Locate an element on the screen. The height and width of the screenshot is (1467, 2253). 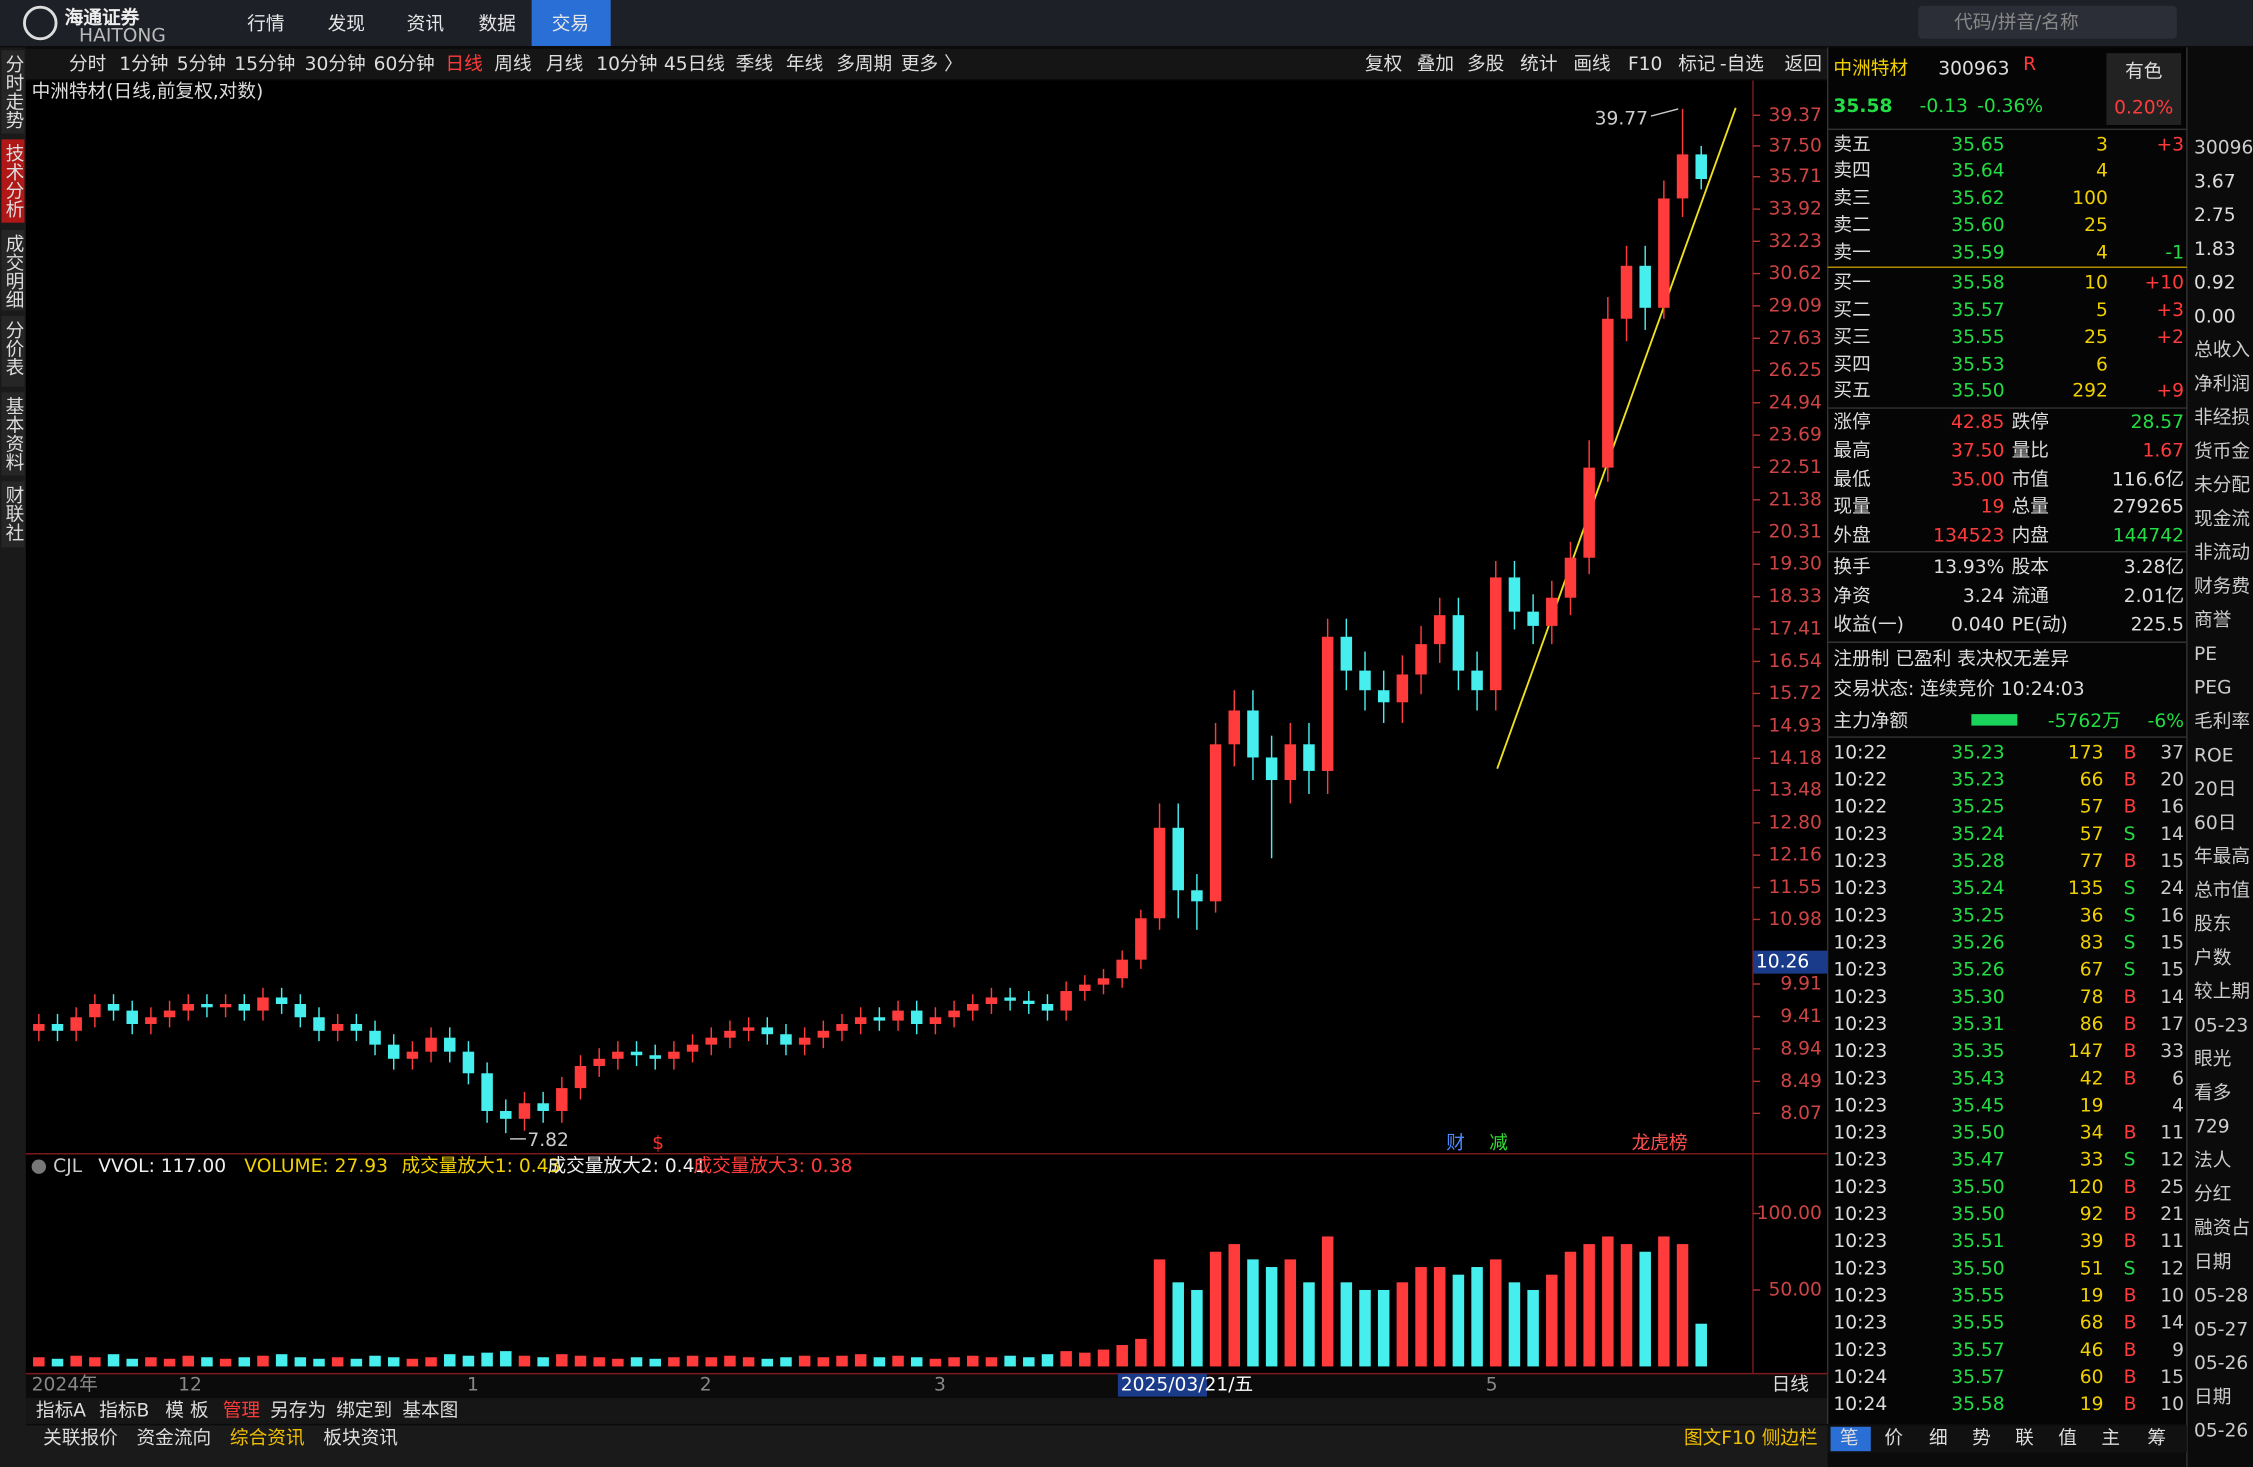
trade-price: 35.51 is located at coordinates (1977, 1241).